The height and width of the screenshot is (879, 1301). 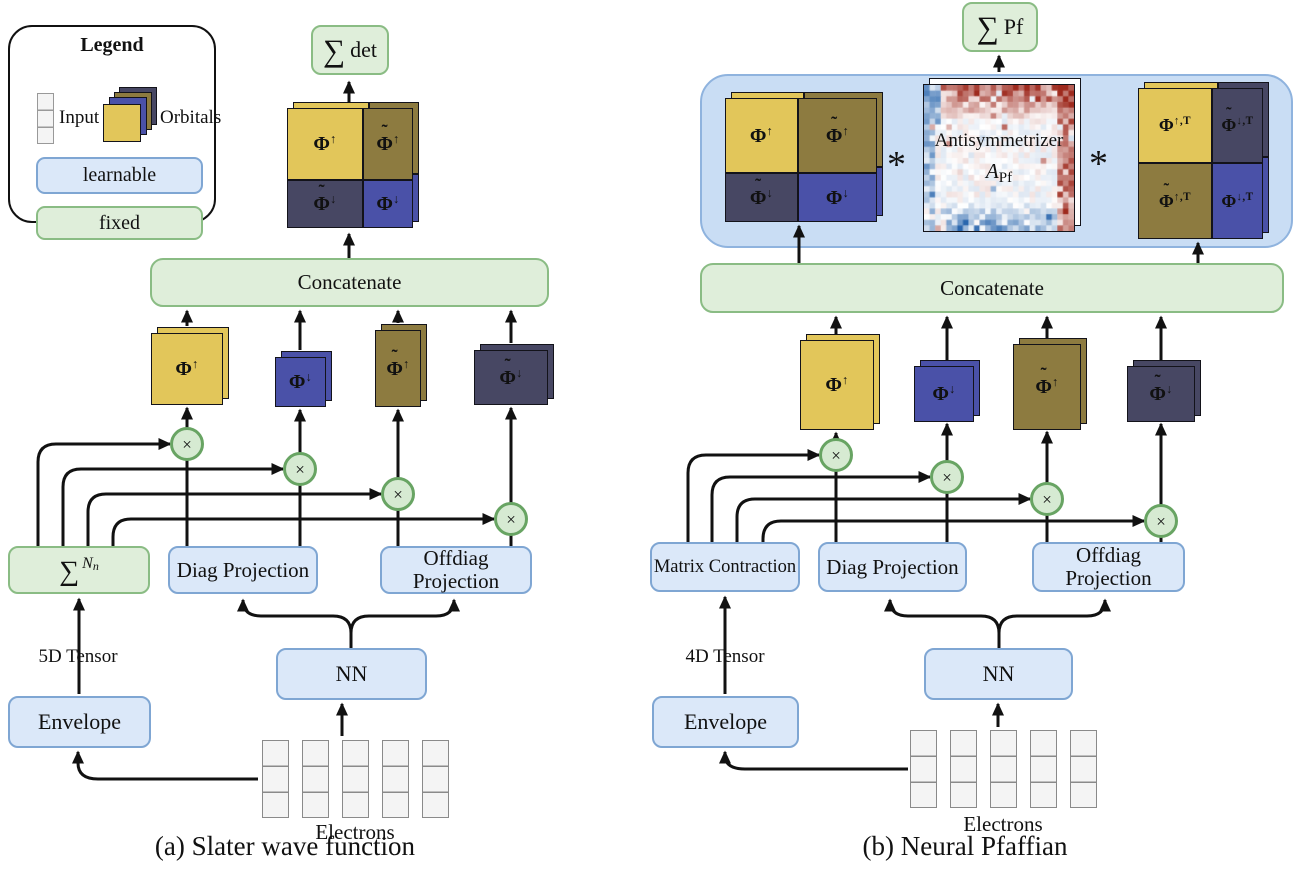 I want to click on sum-nn-box: ∑ Nn, so click(x=79, y=570).